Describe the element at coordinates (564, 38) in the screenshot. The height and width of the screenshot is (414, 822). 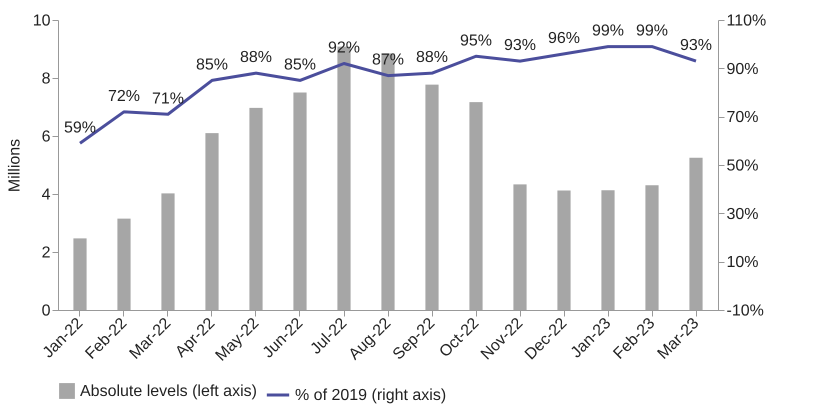
I see `data-label: 96%` at that location.